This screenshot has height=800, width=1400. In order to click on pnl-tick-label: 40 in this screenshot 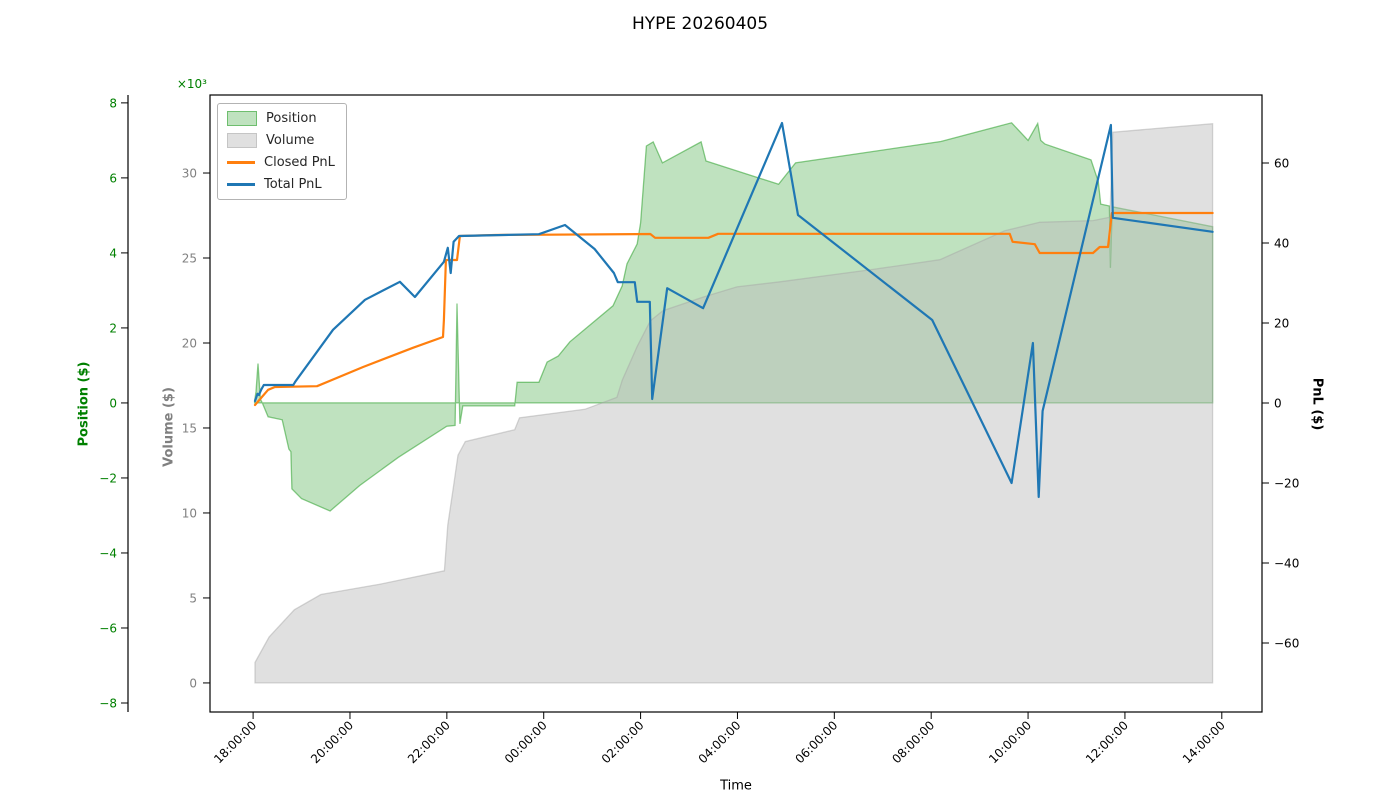, I will do `click(1281, 244)`.